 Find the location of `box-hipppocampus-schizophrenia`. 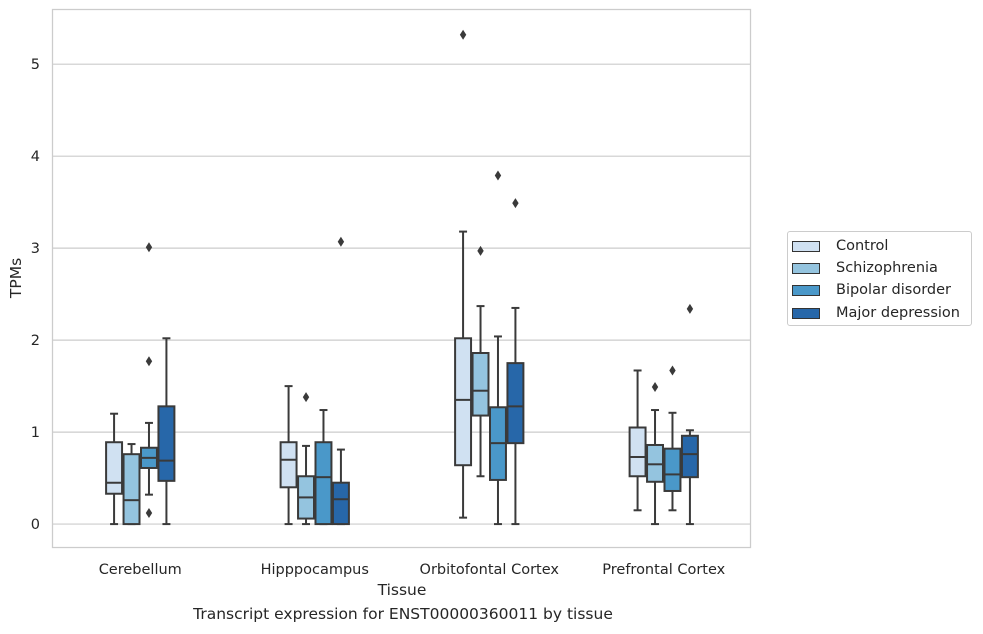

box-hipppocampus-schizophrenia is located at coordinates (306, 459).